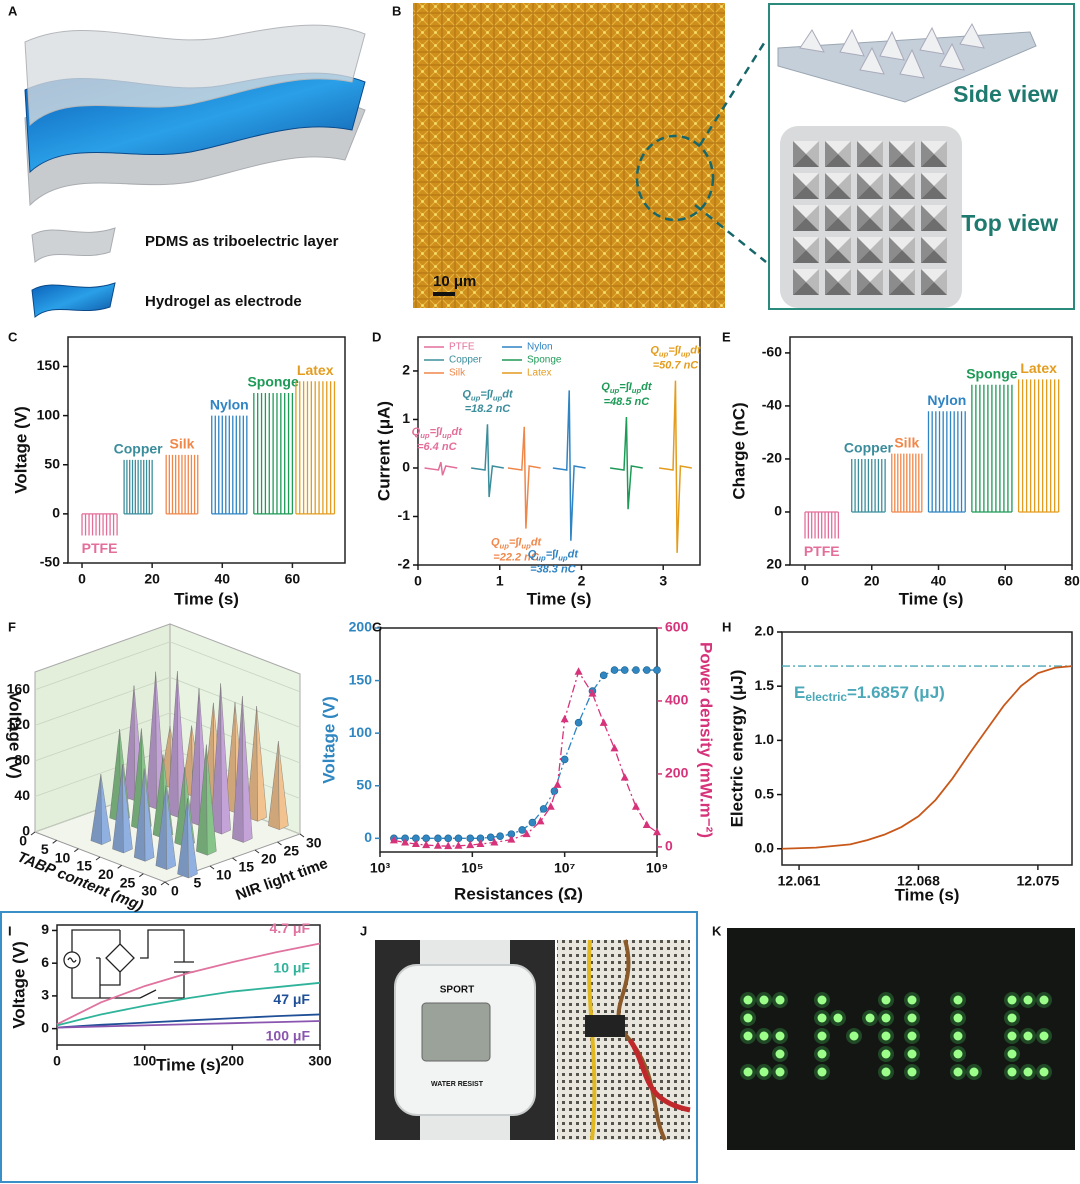 The height and width of the screenshot is (1184, 1080). What do you see at coordinates (892, 50) in the screenshot?
I see `side-view-pyramids` at bounding box center [892, 50].